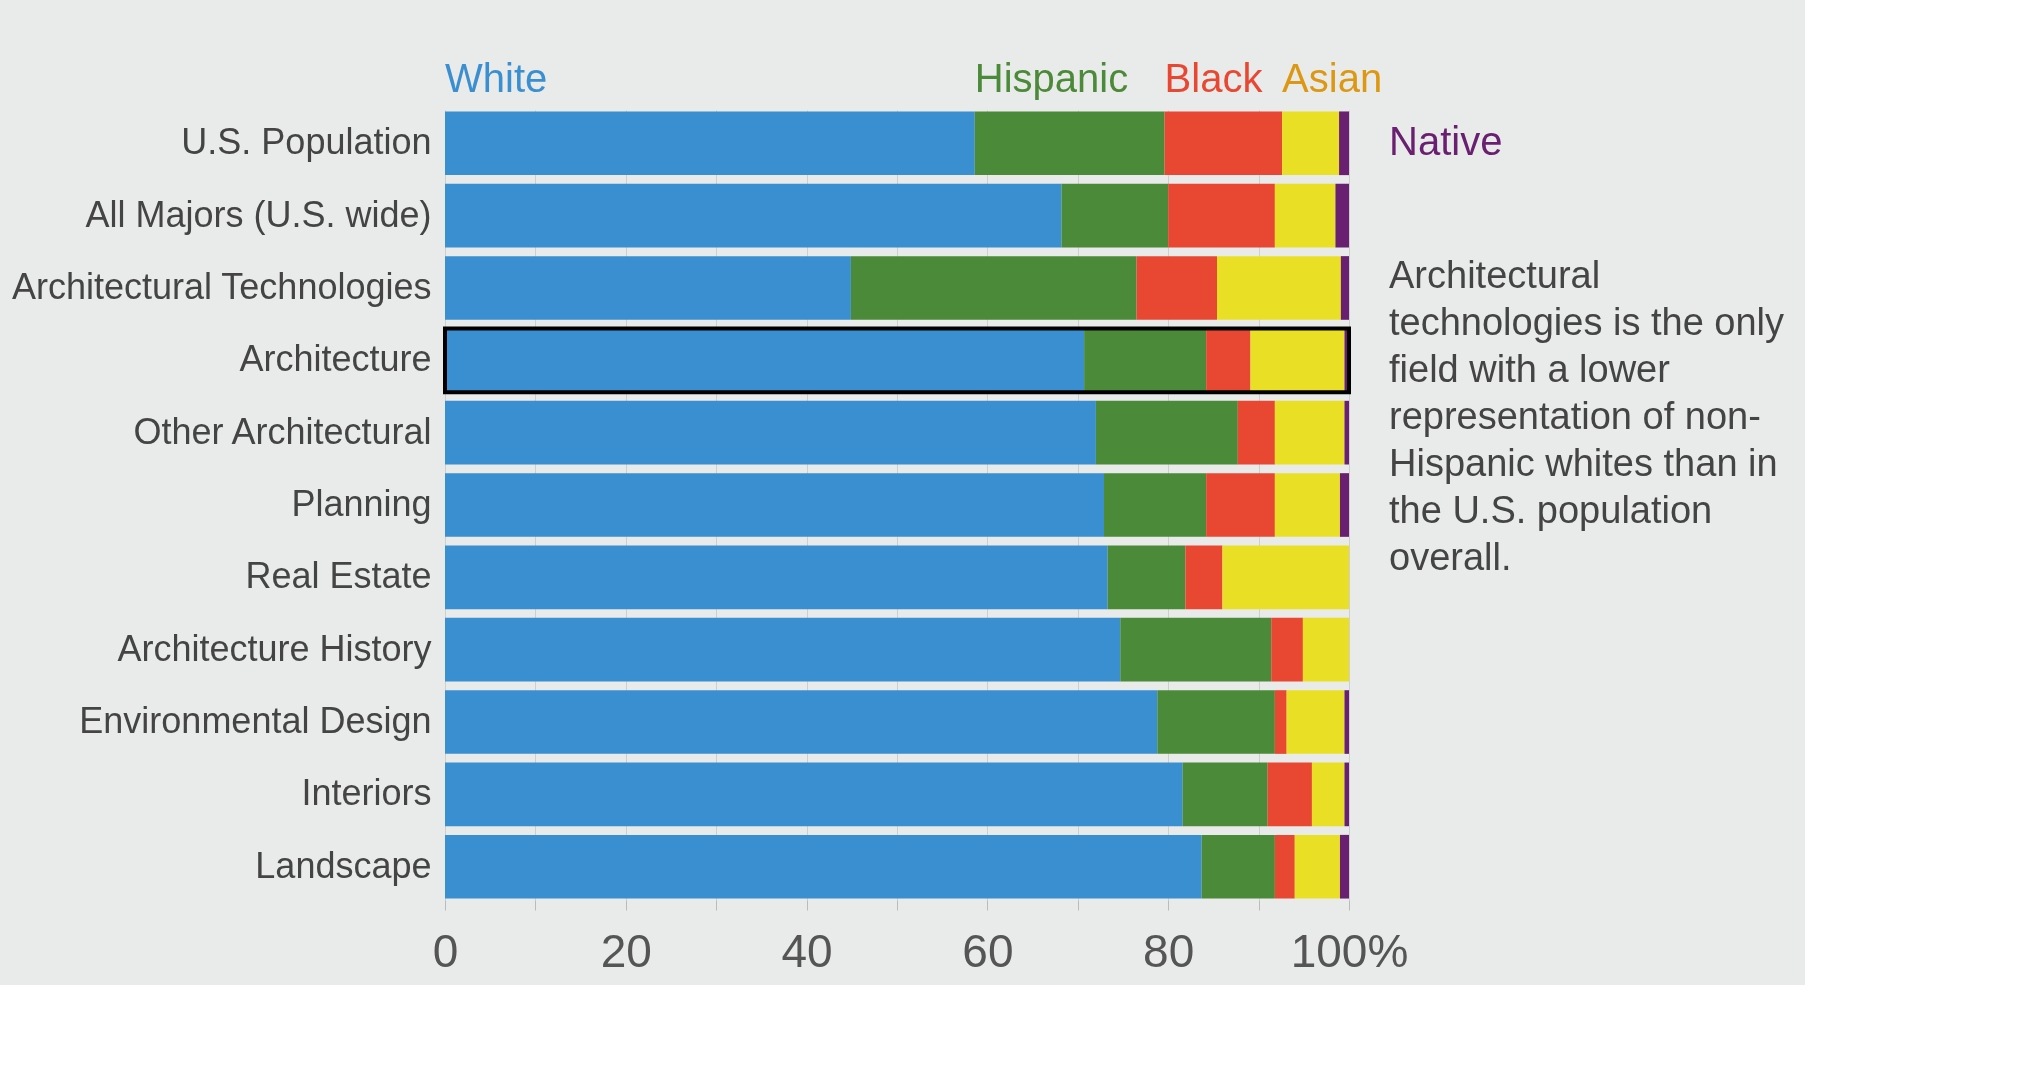 This screenshot has height=1081, width=2032. Describe the element at coordinates (626, 950) in the screenshot. I see `x-tick-label: 20` at that location.